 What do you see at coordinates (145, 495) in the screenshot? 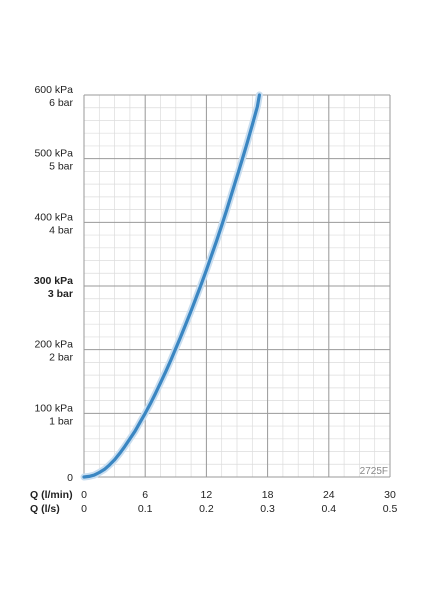
I see `x-tick-label-lmin: 6` at bounding box center [145, 495].